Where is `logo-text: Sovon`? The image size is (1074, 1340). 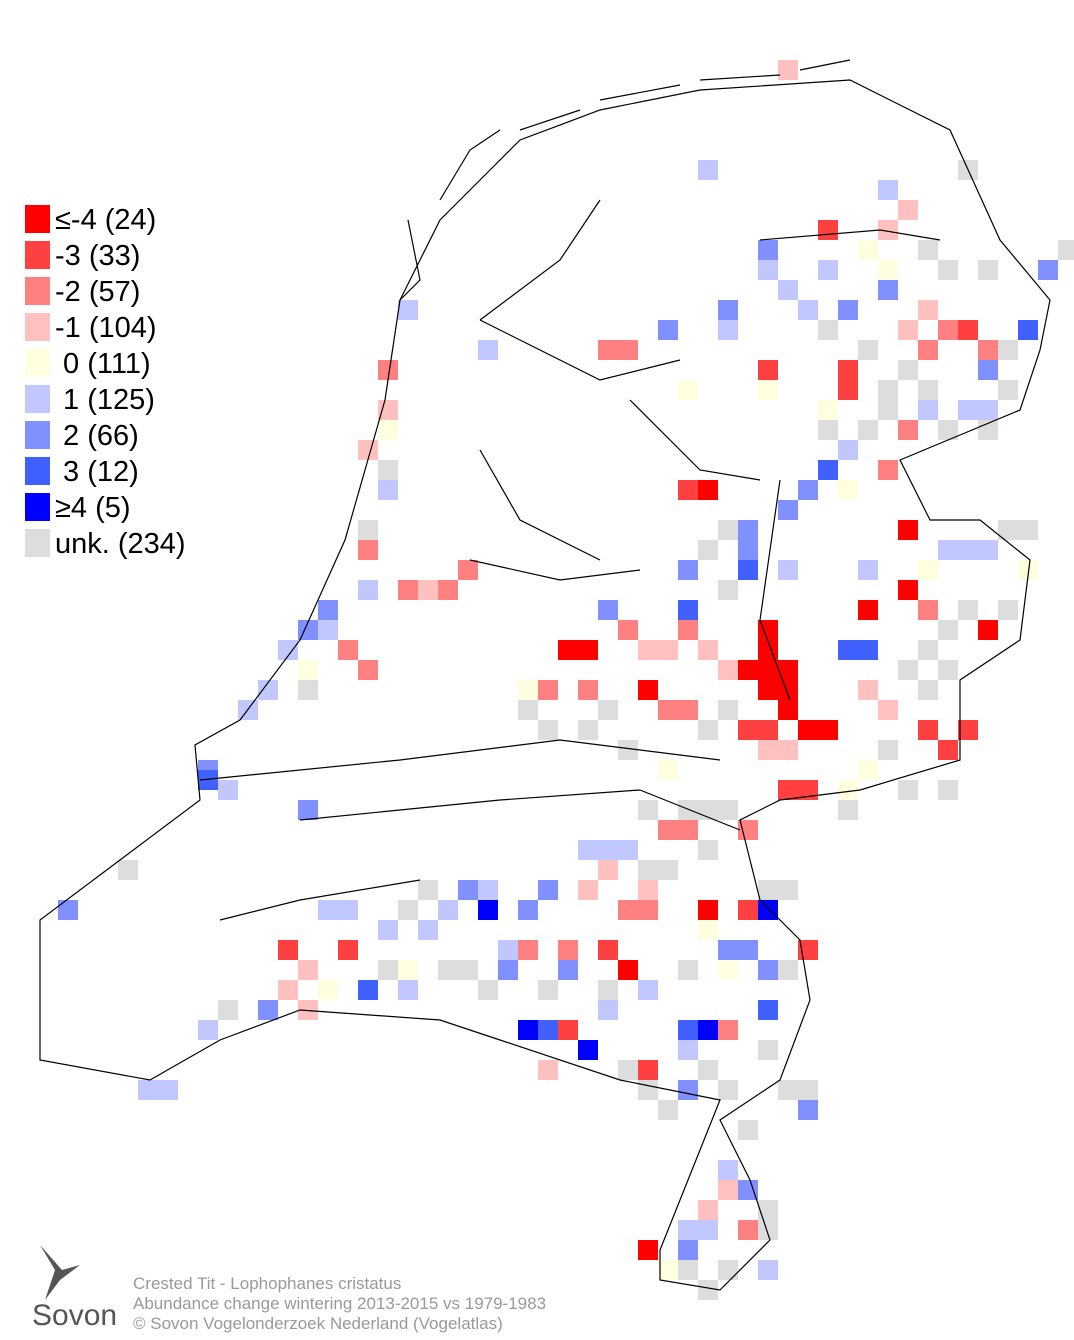
logo-text: Sovon is located at coordinates (74, 1315).